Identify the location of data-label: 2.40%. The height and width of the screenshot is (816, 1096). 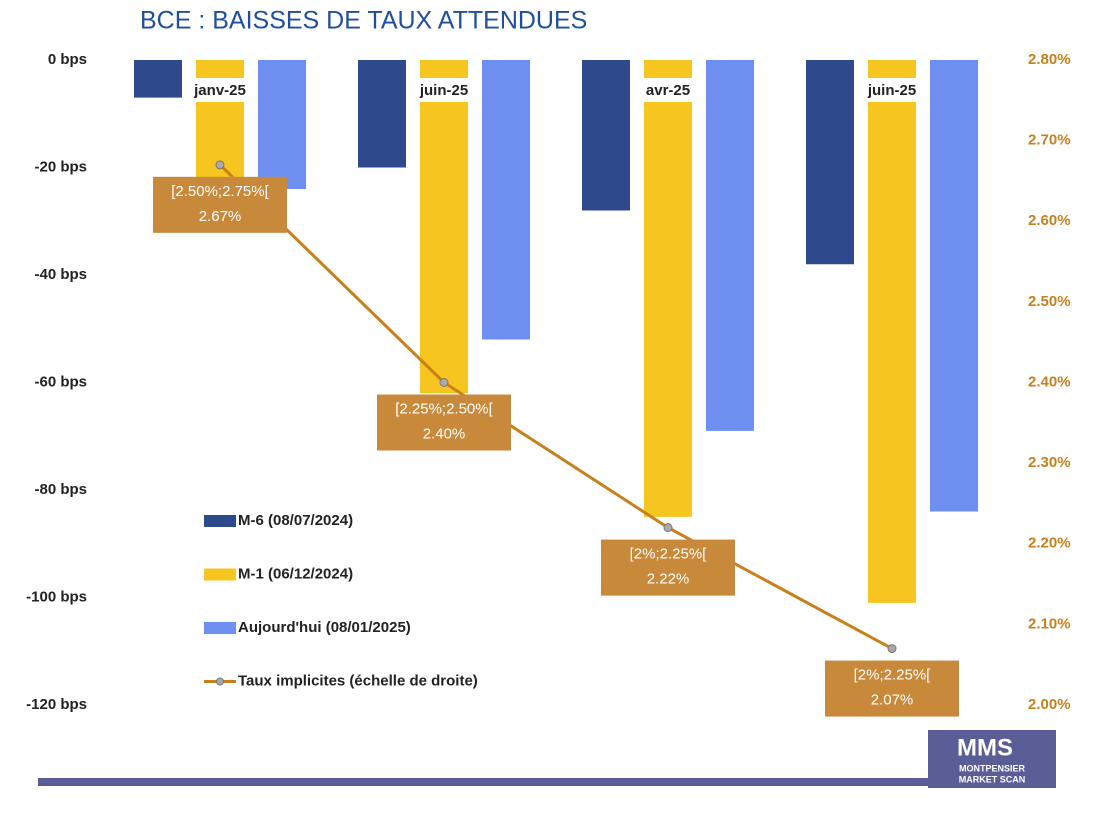
(444, 433).